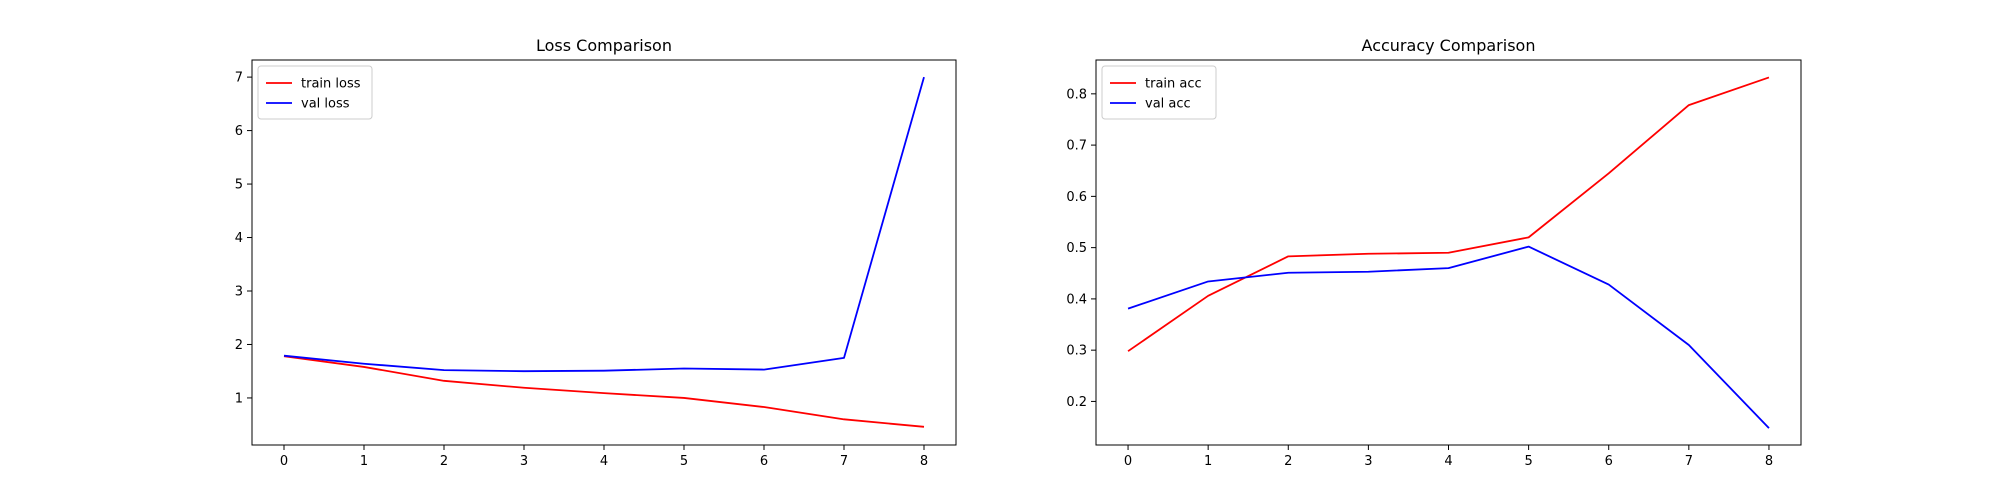 The width and height of the screenshot is (2000, 500). I want to click on accuracy-y-tick-label: 0.6, so click(1076, 197).